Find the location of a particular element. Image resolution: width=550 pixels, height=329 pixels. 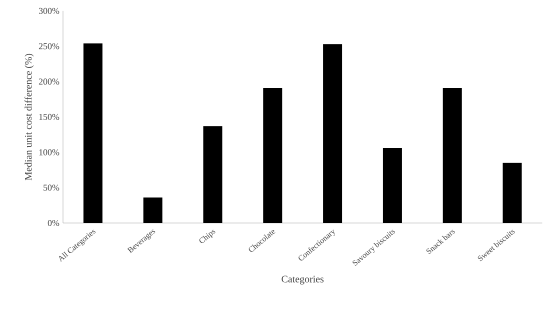

y-tick-label: 300% is located at coordinates (49, 11).